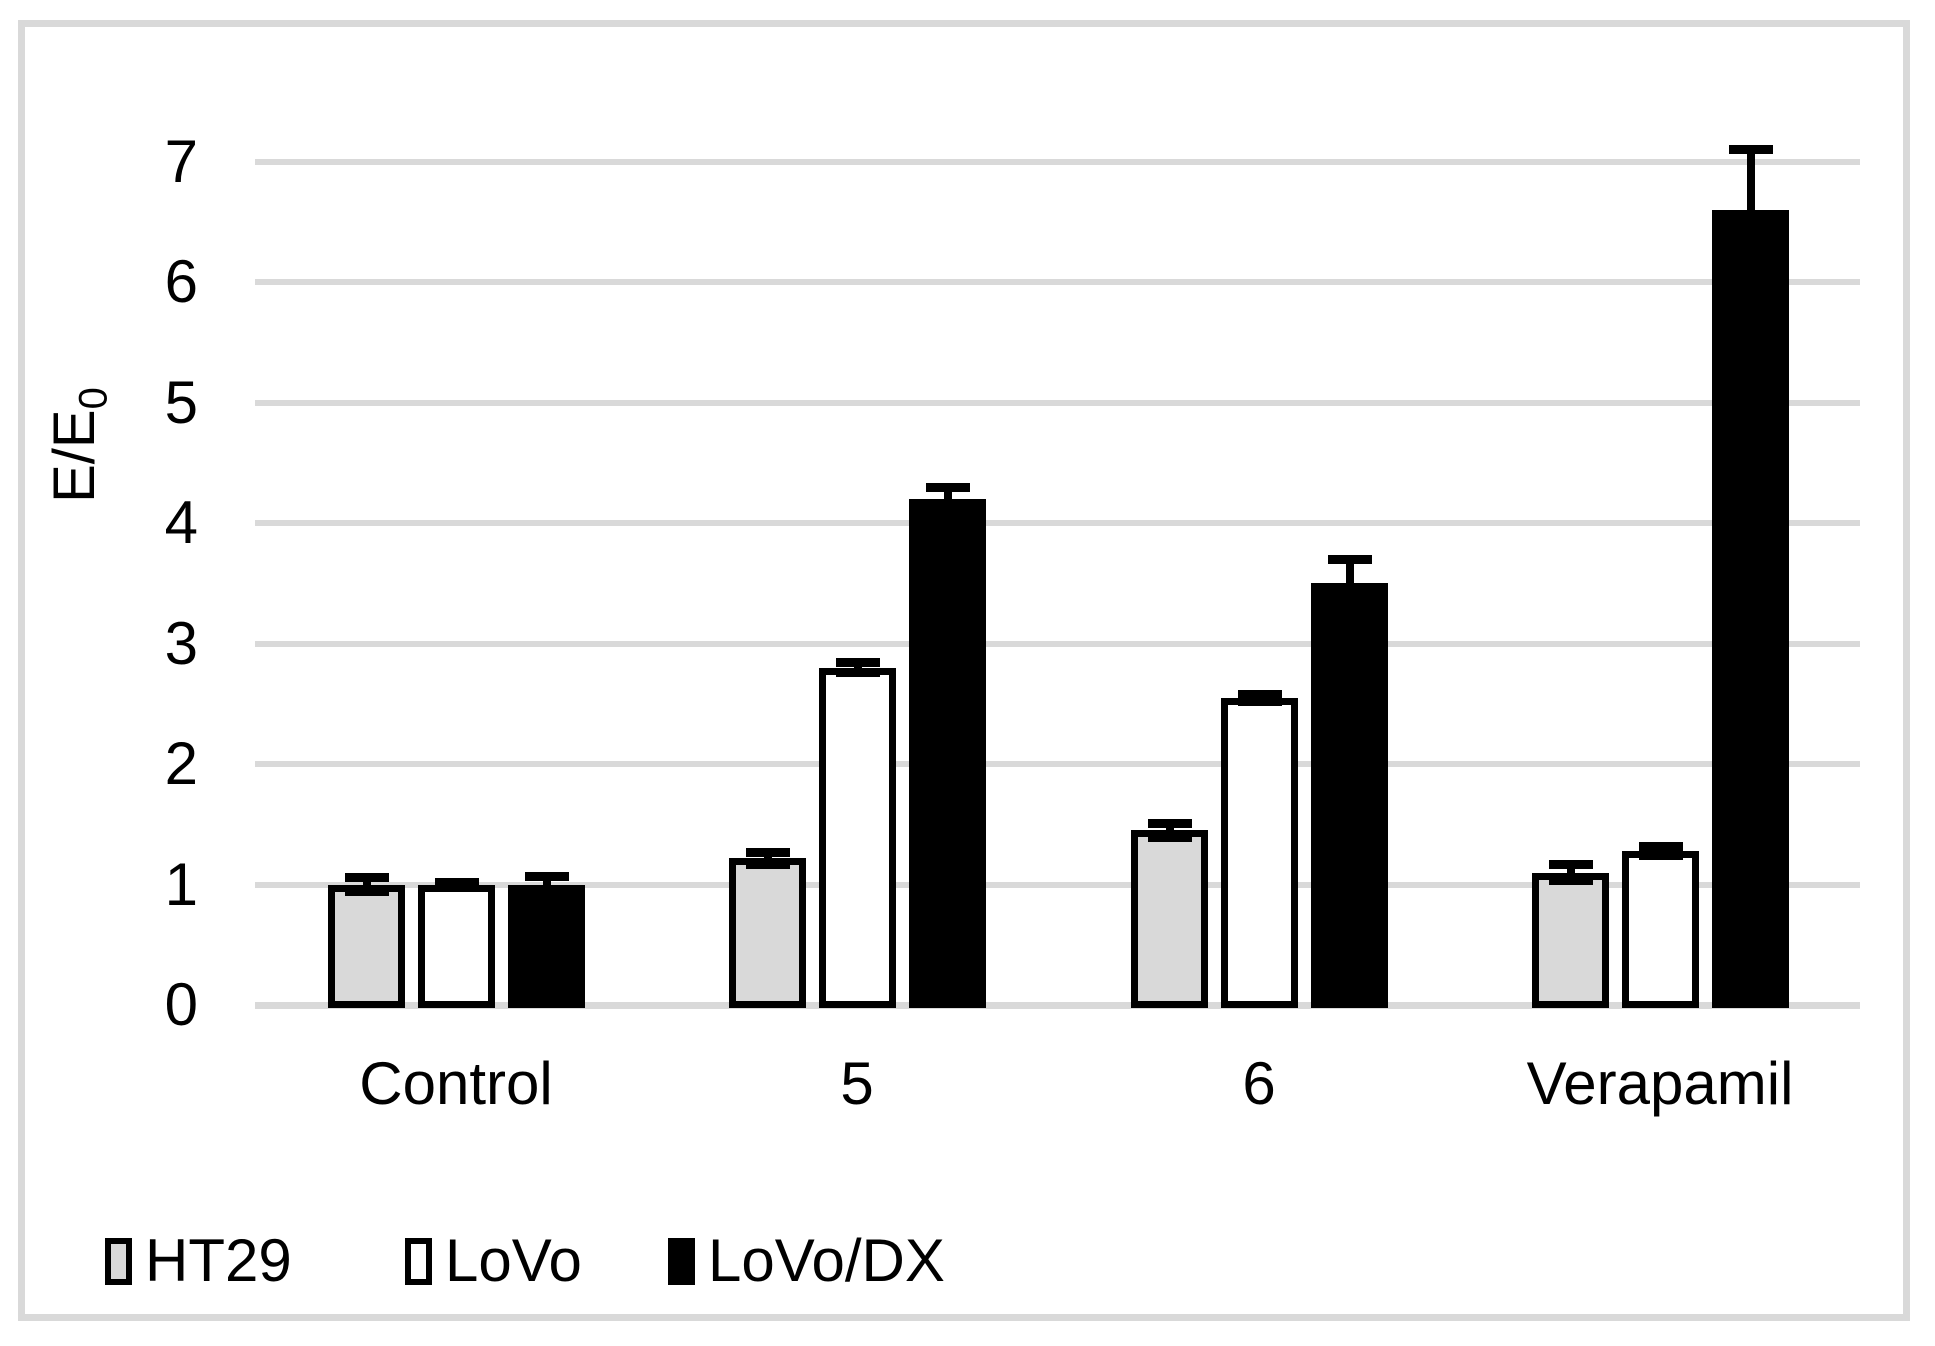 This screenshot has height=1346, width=1935. I want to click on y-tick-label-4: 4, so click(181, 522).